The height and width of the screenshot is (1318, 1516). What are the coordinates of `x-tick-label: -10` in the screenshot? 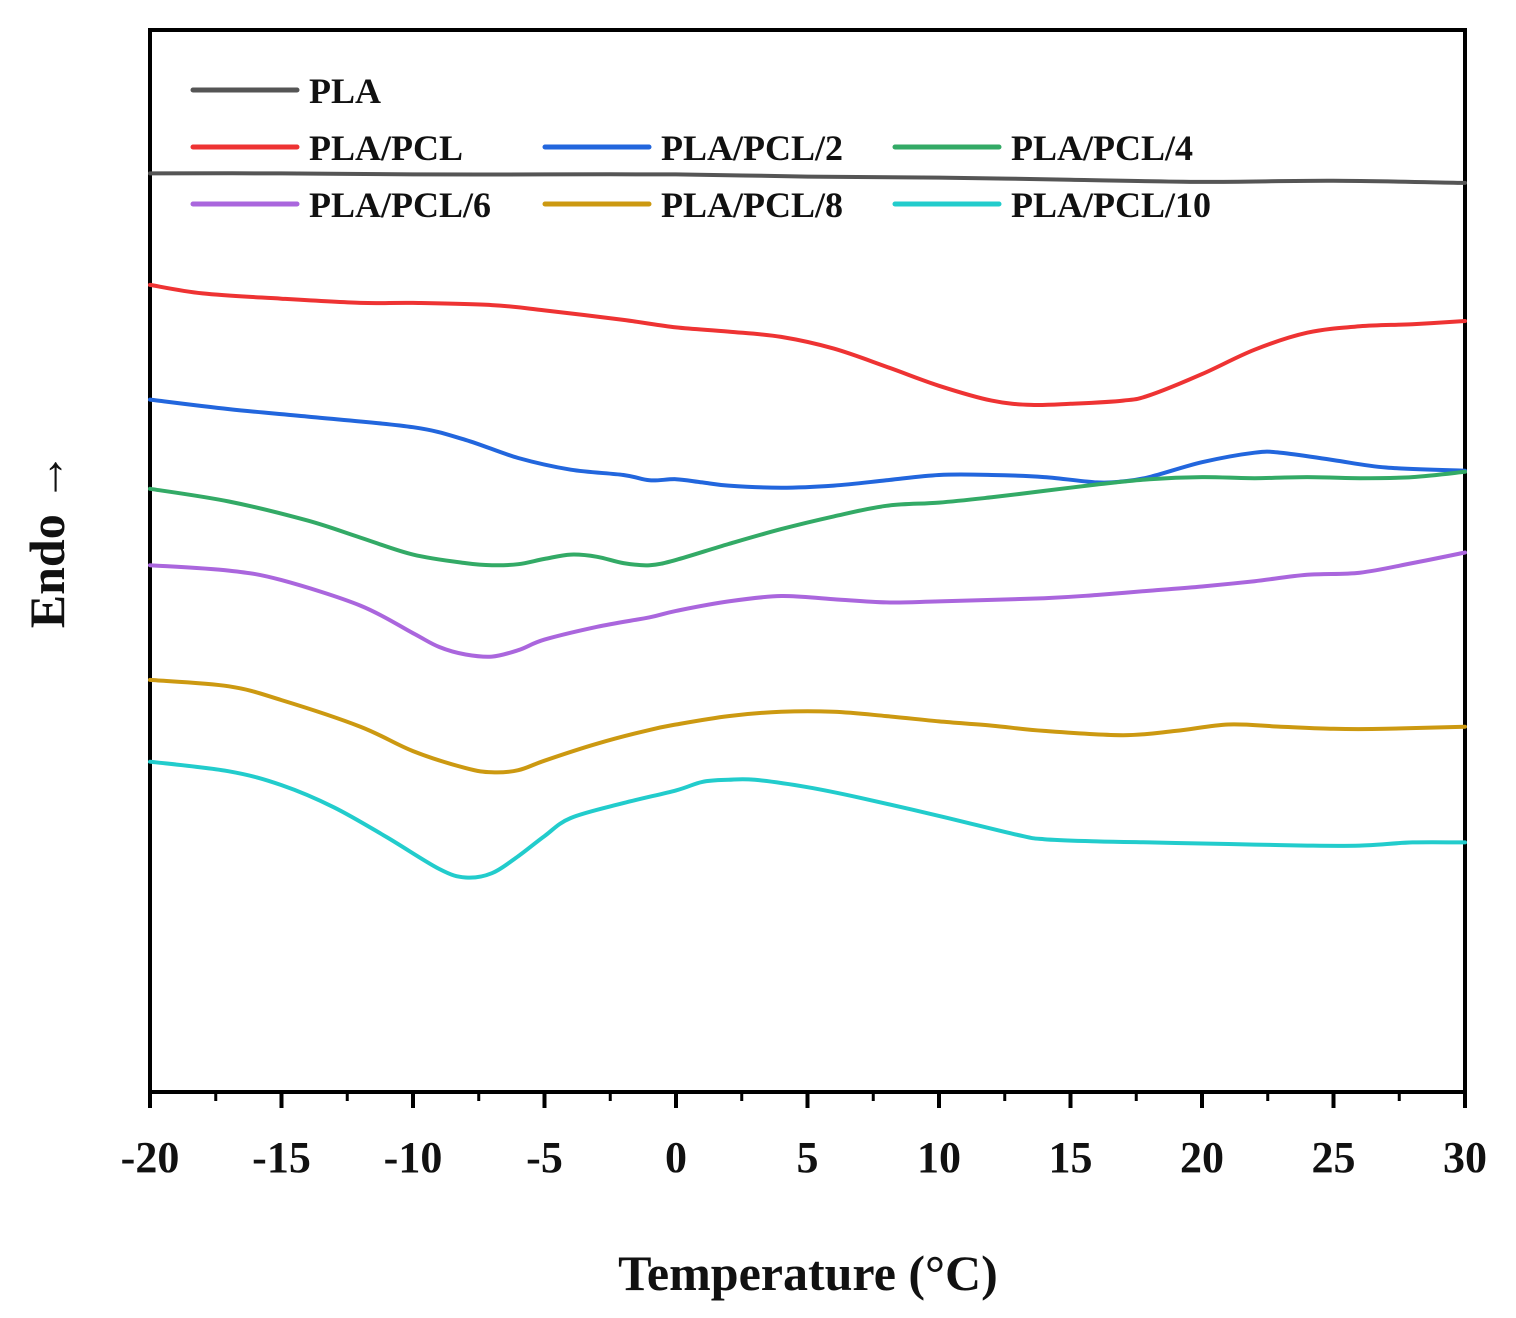 It's located at (413, 1157).